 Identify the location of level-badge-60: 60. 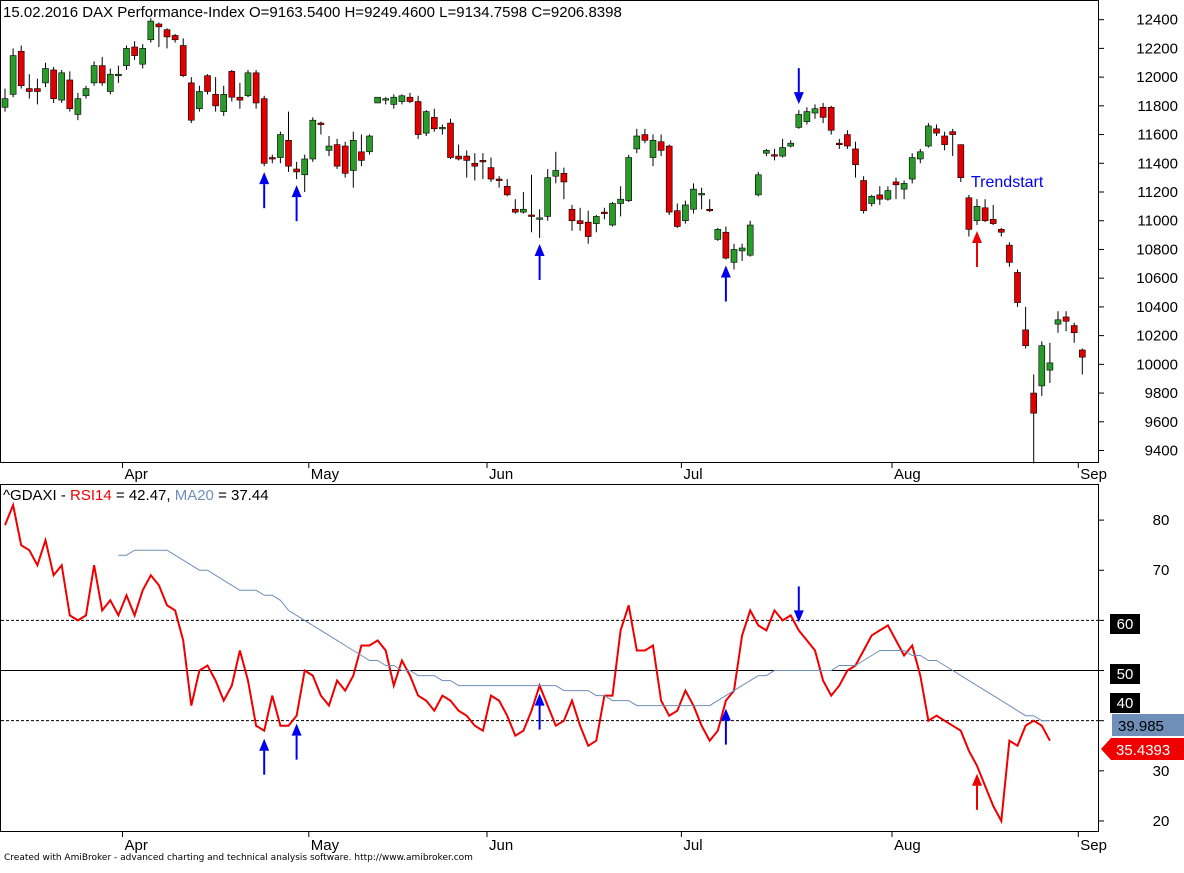
(1125, 624).